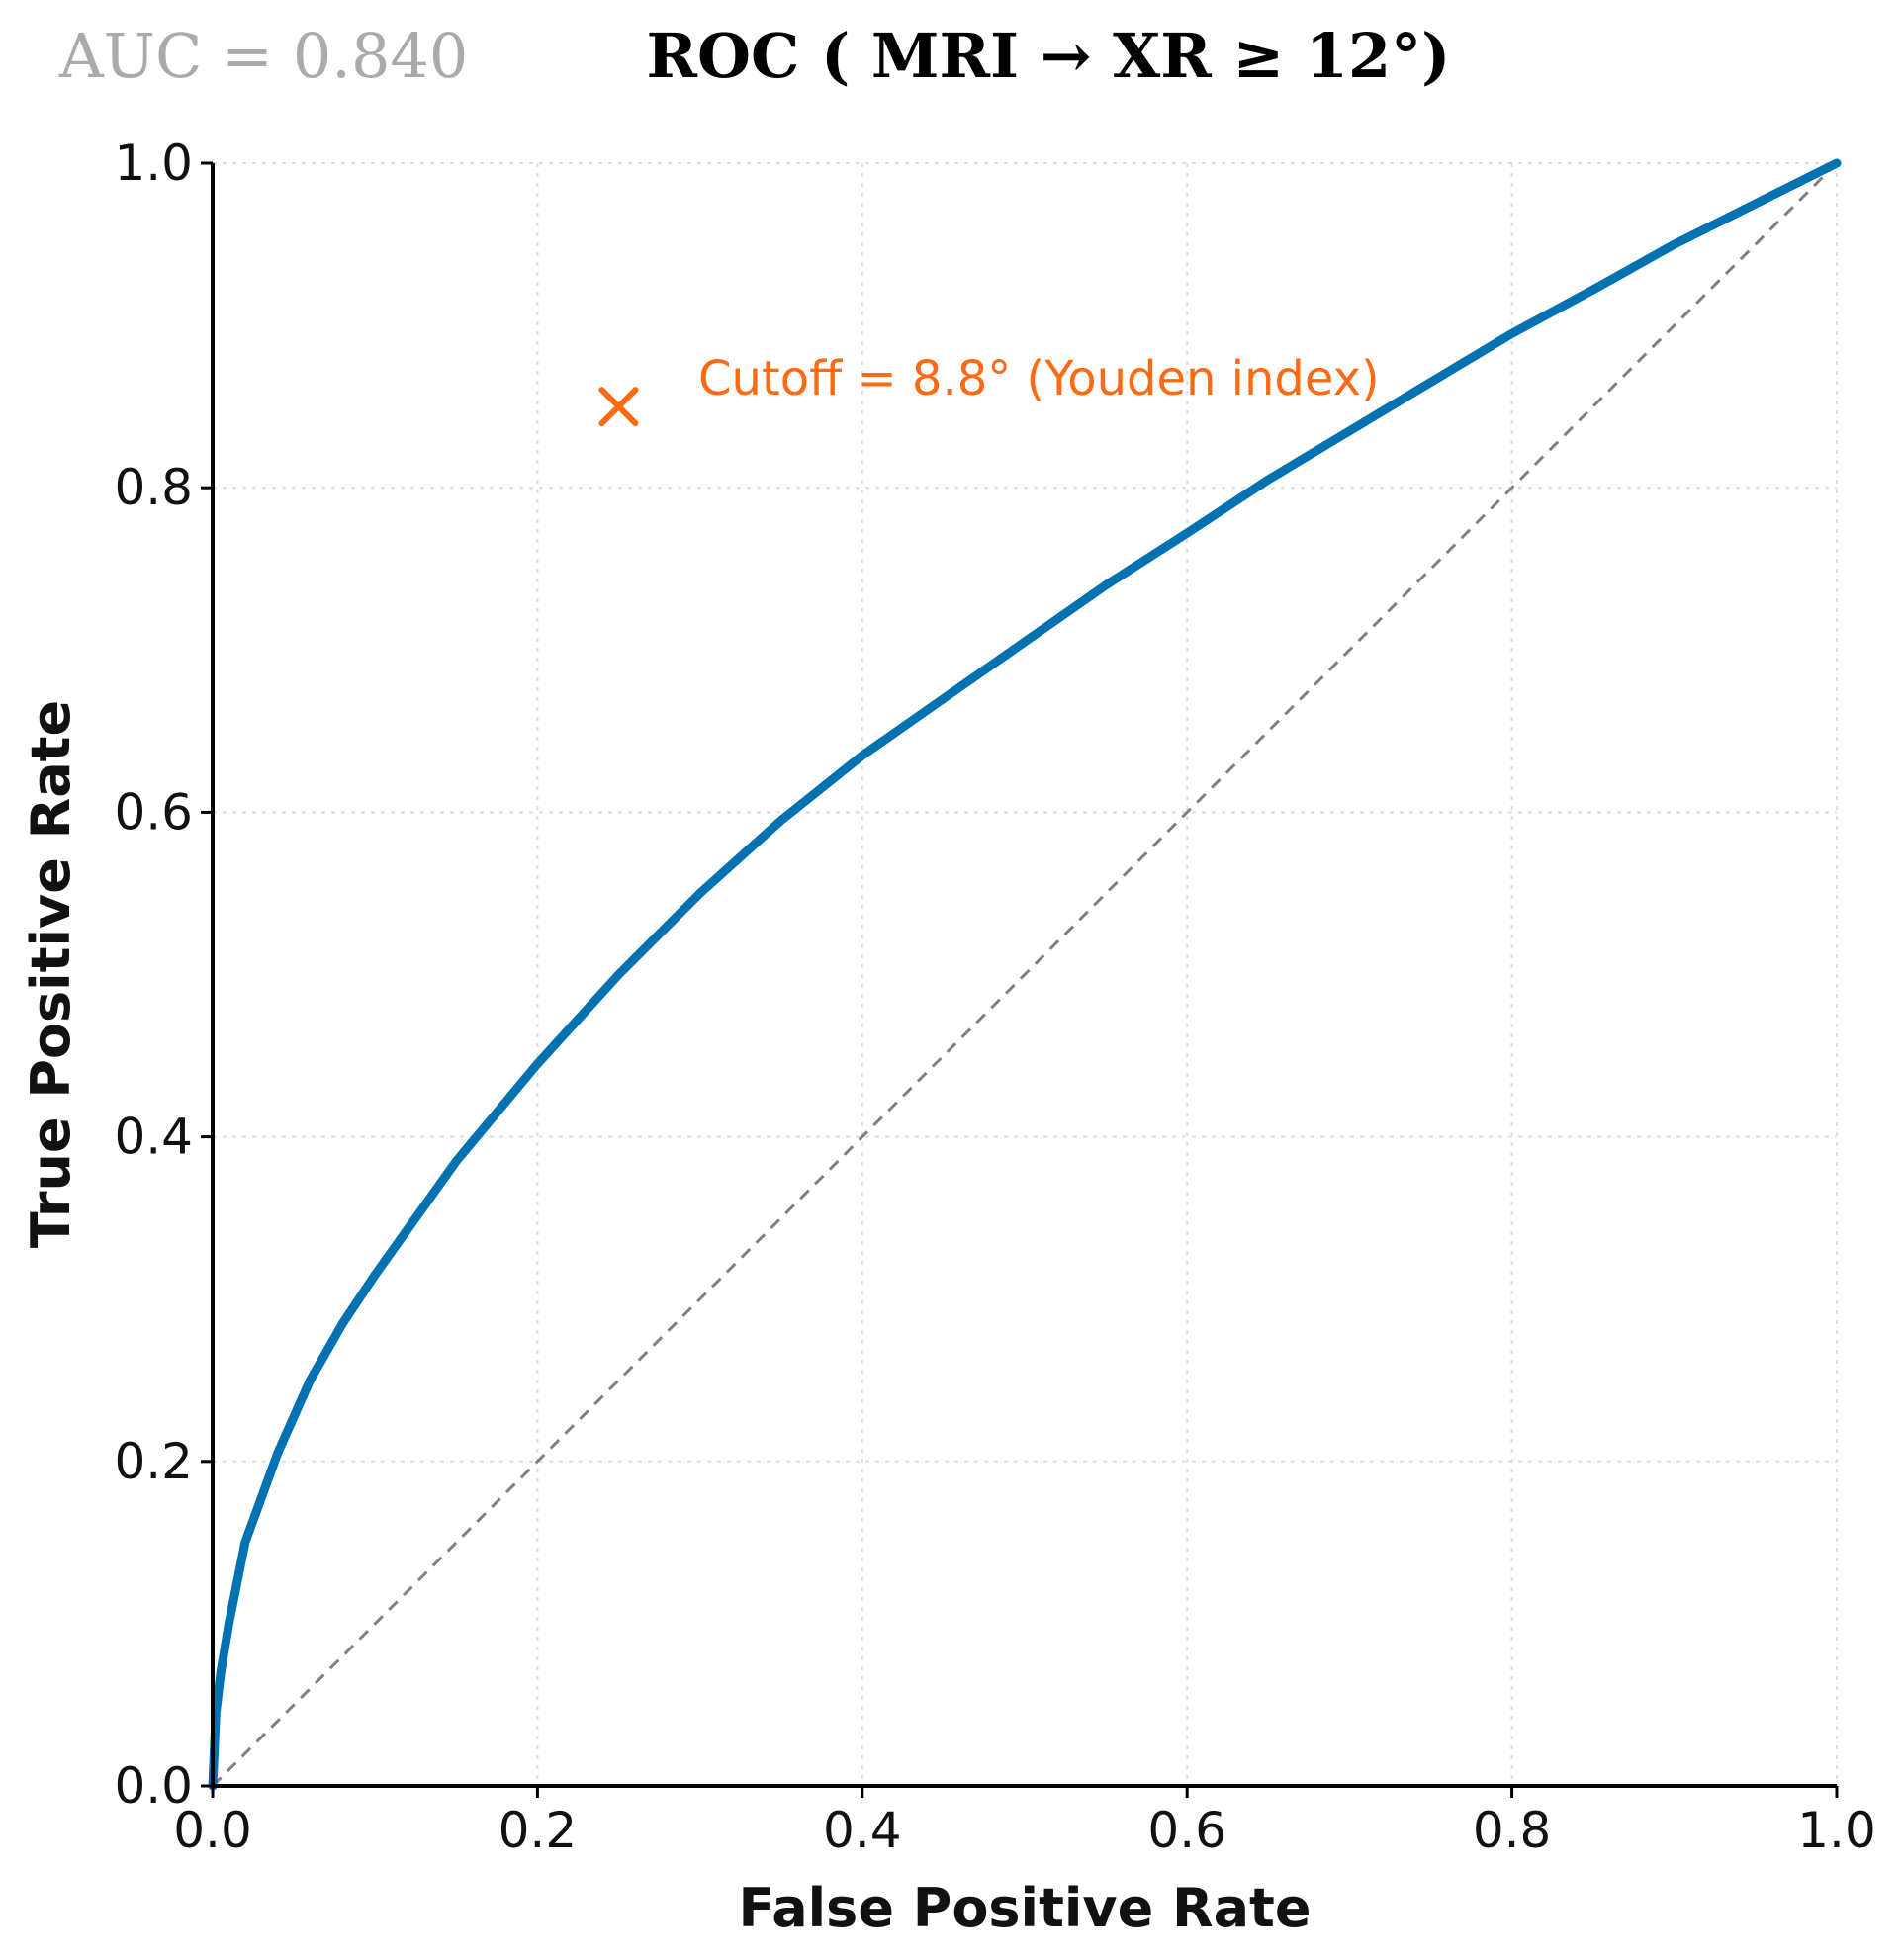 Image resolution: width=1903 pixels, height=1960 pixels. I want to click on x-tick-label: 0.6, so click(1186, 1830).